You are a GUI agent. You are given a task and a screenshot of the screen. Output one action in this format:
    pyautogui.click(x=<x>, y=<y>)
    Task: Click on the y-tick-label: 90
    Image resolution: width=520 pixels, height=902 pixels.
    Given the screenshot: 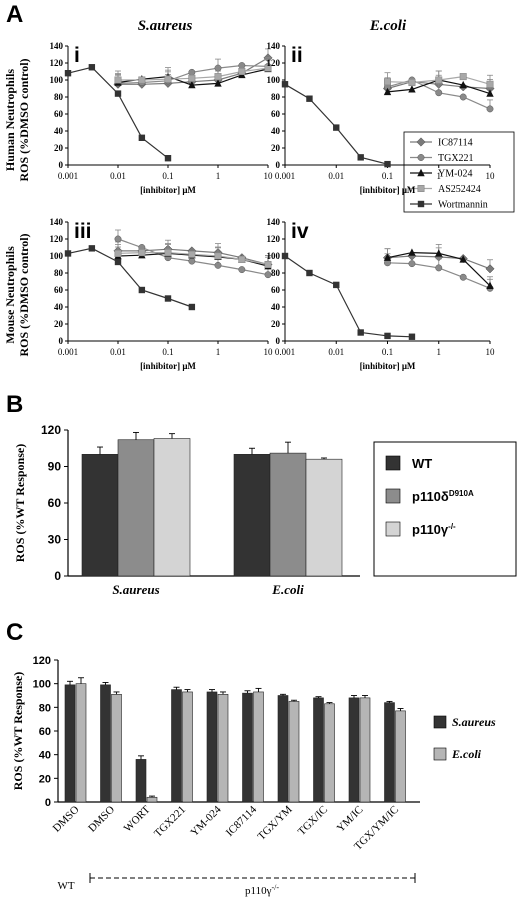 What is the action you would take?
    pyautogui.click(x=55, y=467)
    